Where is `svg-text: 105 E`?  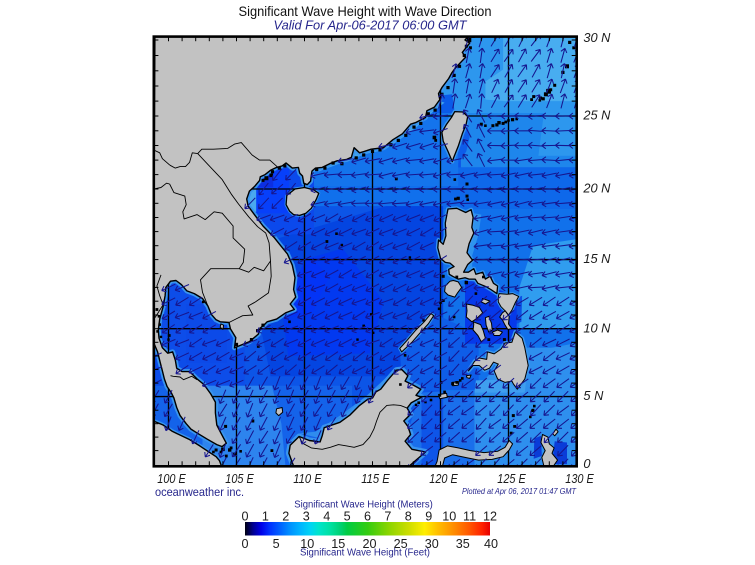
svg-text: 105 E is located at coordinates (239, 478).